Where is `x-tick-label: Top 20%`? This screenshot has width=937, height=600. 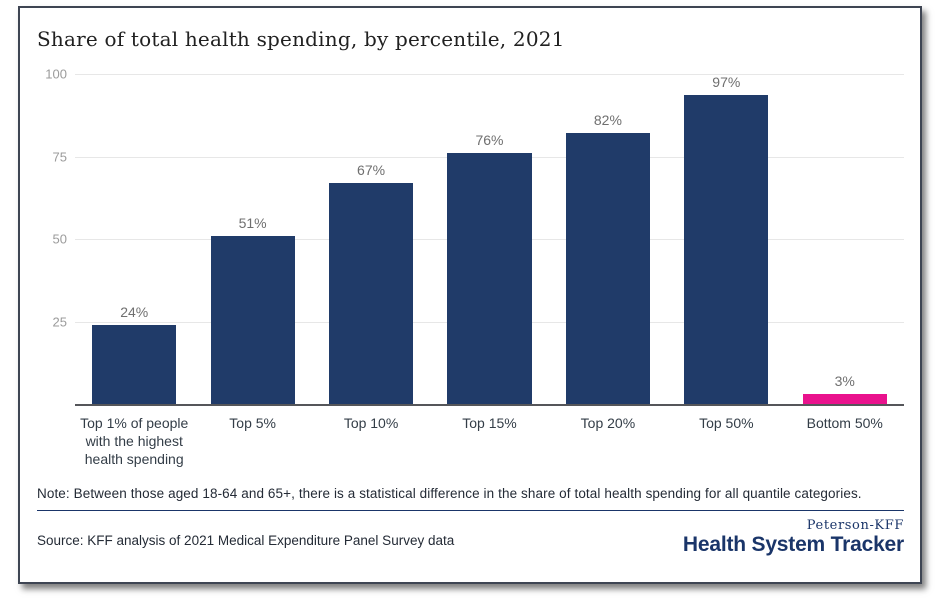
x-tick-label: Top 20% is located at coordinates (608, 423).